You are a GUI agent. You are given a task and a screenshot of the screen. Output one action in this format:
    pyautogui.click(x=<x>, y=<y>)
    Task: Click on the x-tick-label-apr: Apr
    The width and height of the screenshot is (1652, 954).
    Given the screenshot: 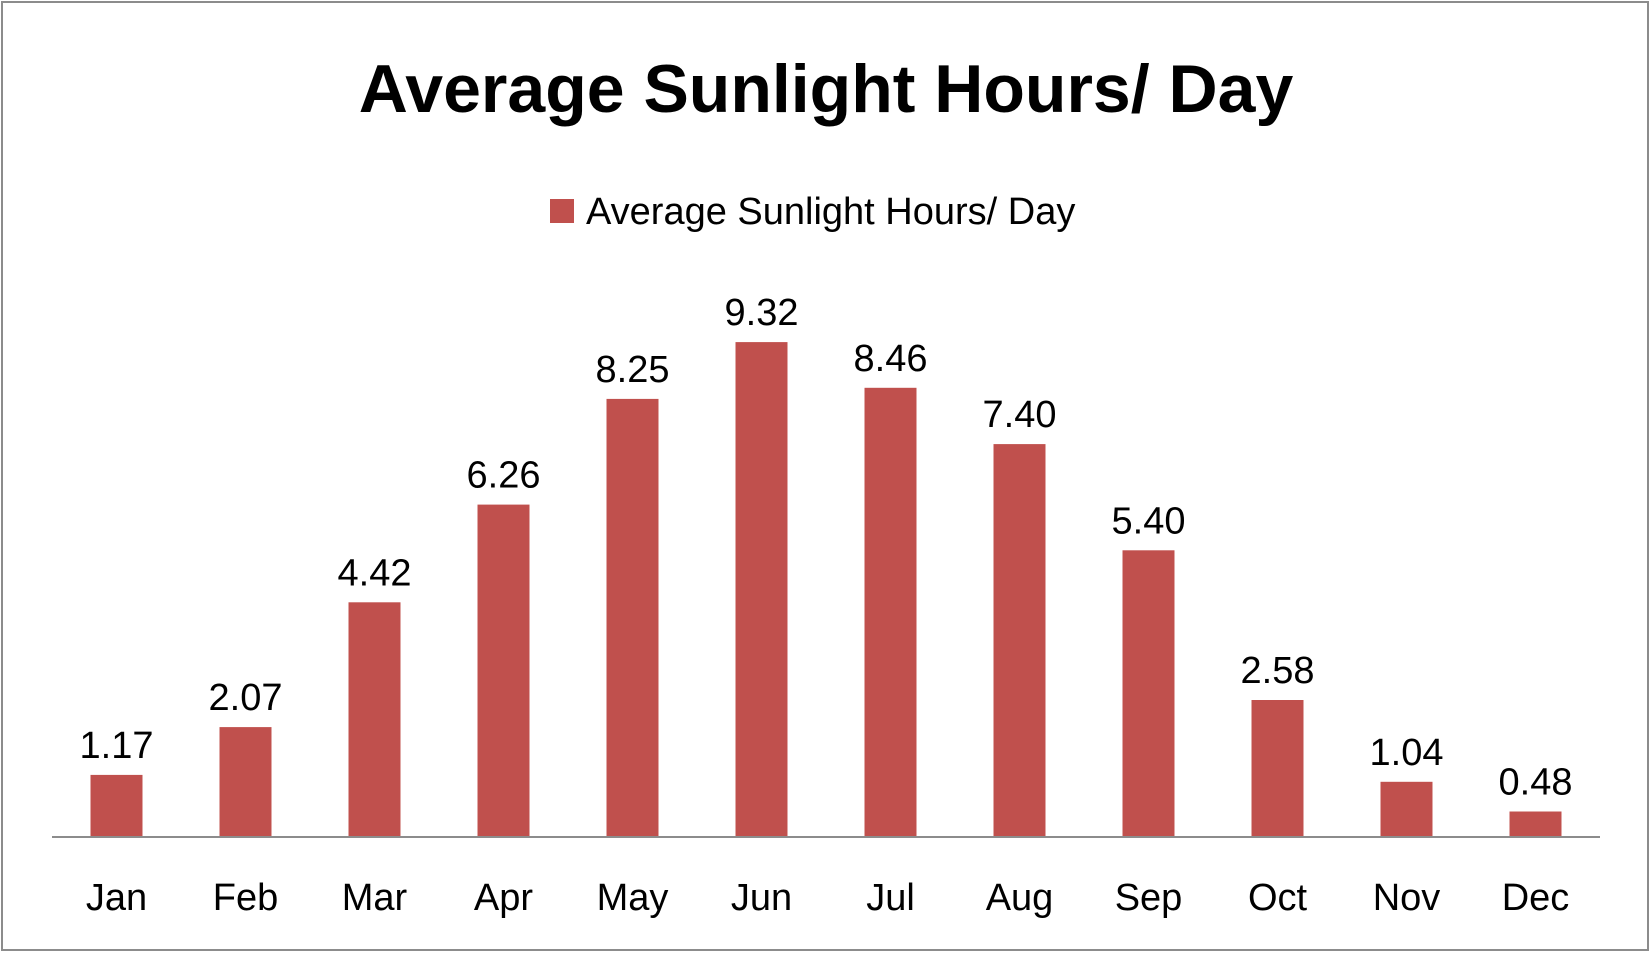 What is the action you would take?
    pyautogui.click(x=503, y=898)
    